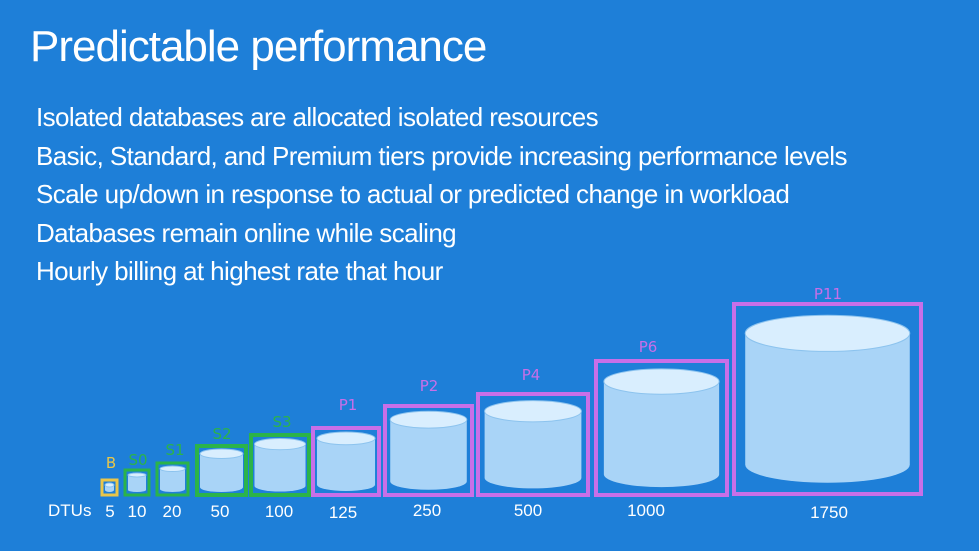 The height and width of the screenshot is (551, 979). Describe the element at coordinates (109, 511) in the screenshot. I see `dtu-value: 5` at that location.